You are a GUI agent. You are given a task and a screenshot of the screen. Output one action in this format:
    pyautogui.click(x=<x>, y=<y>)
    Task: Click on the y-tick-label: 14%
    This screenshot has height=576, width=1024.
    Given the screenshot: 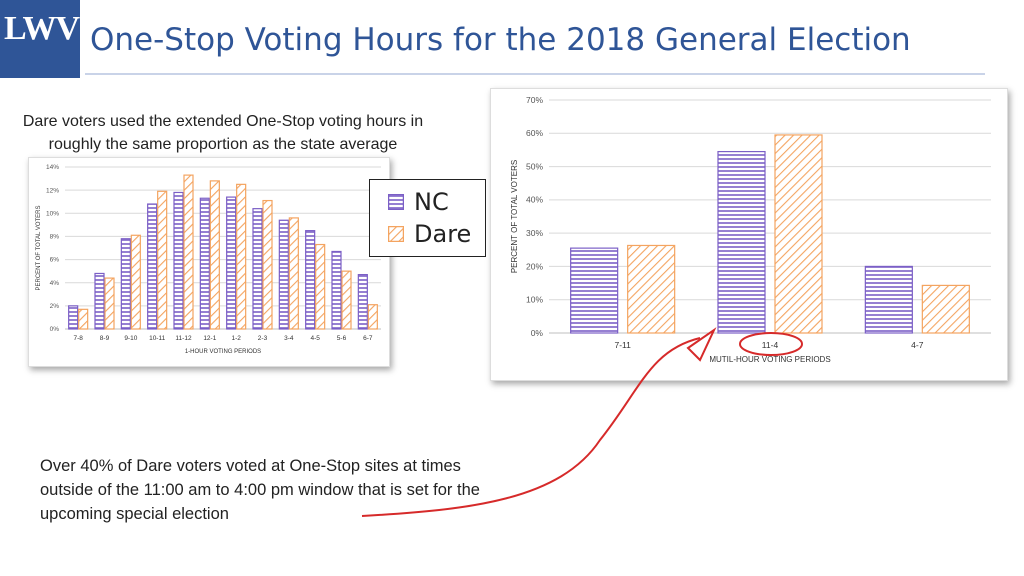 What is the action you would take?
    pyautogui.click(x=52, y=167)
    